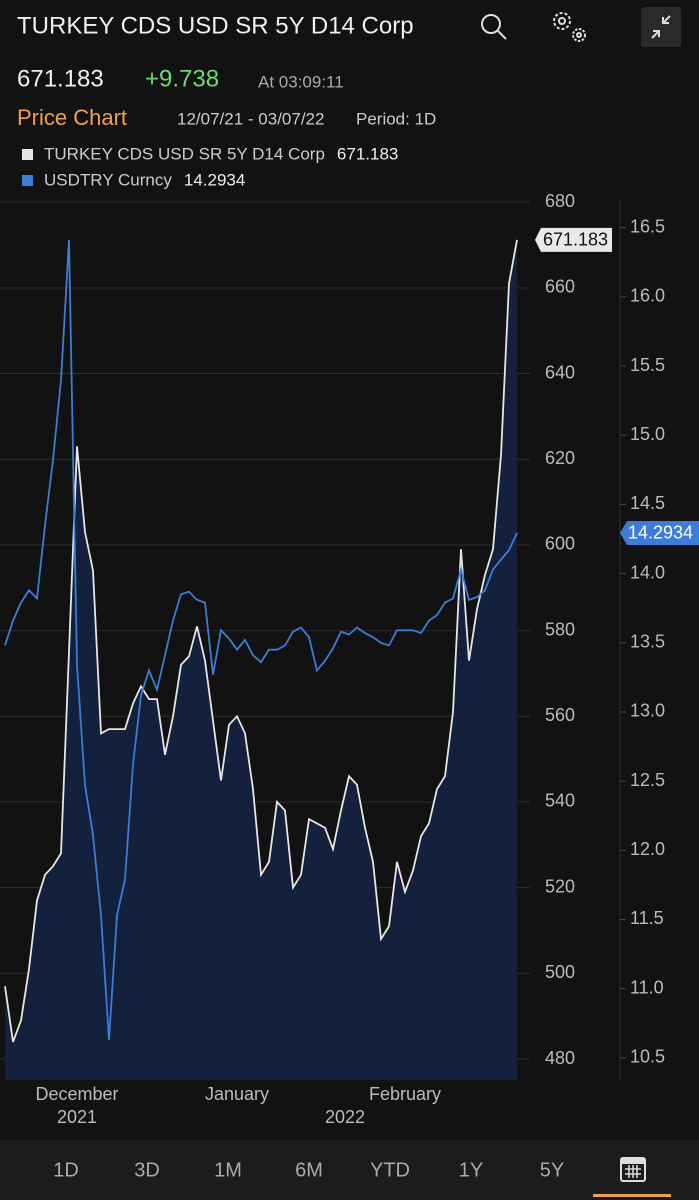  I want to click on update-time: At 03:09:11, so click(301, 81).